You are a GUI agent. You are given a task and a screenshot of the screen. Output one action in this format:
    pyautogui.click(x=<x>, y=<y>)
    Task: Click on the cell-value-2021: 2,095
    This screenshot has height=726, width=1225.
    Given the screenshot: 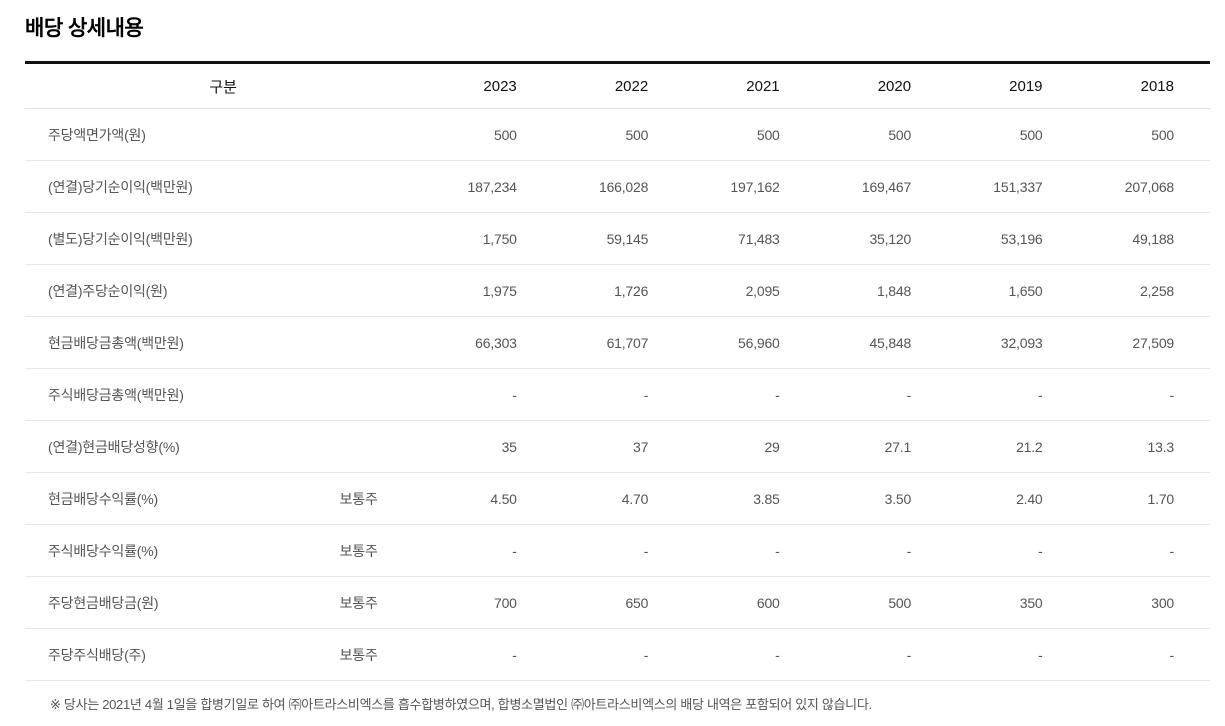 What is the action you would take?
    pyautogui.click(x=750, y=291)
    